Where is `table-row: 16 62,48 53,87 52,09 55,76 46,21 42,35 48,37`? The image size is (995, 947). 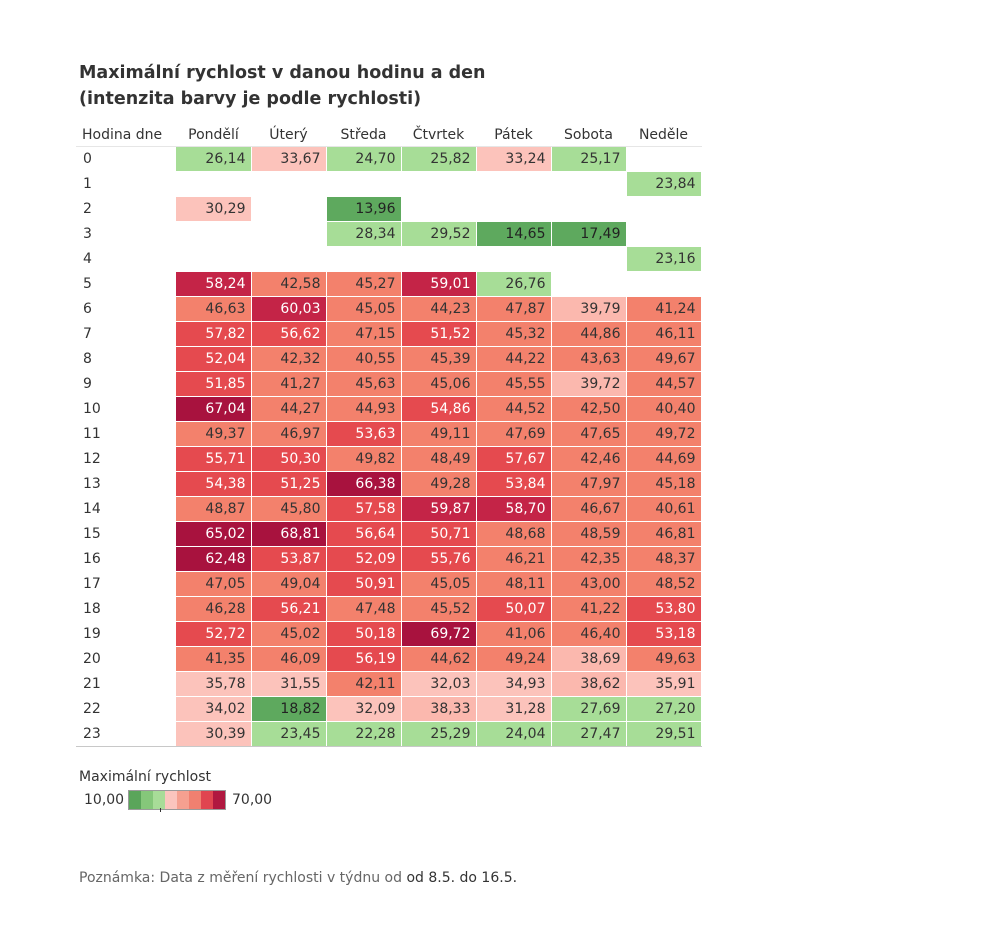 table-row: 16 62,48 53,87 52,09 55,76 46,21 42,35 48,37 is located at coordinates (389, 559).